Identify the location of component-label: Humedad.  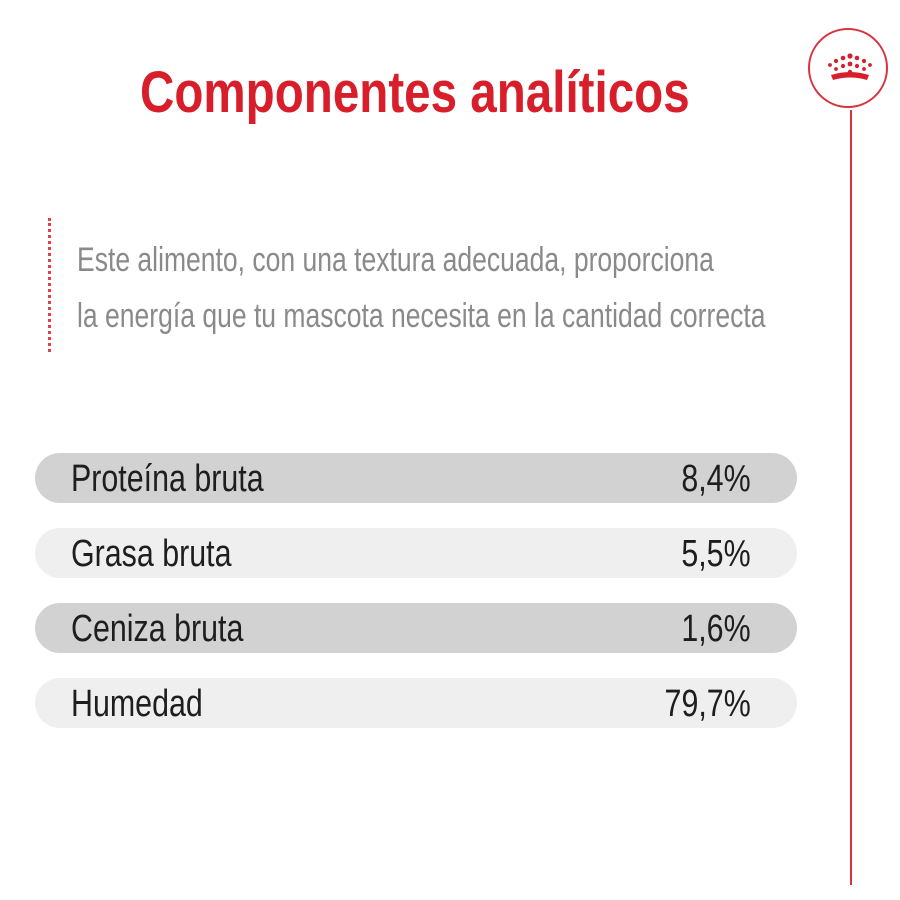
(137, 704).